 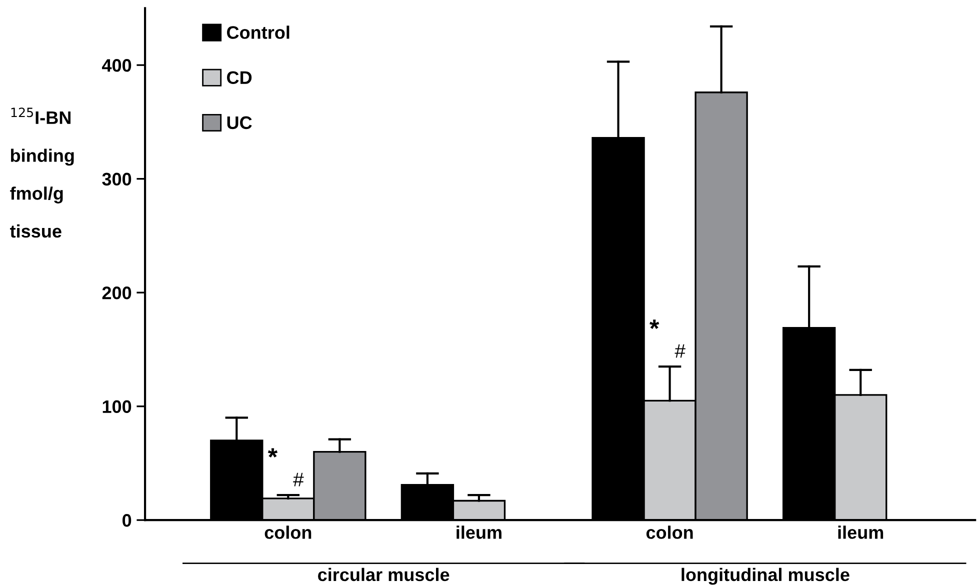 I want to click on y-tick-label: 200, so click(x=117, y=293).